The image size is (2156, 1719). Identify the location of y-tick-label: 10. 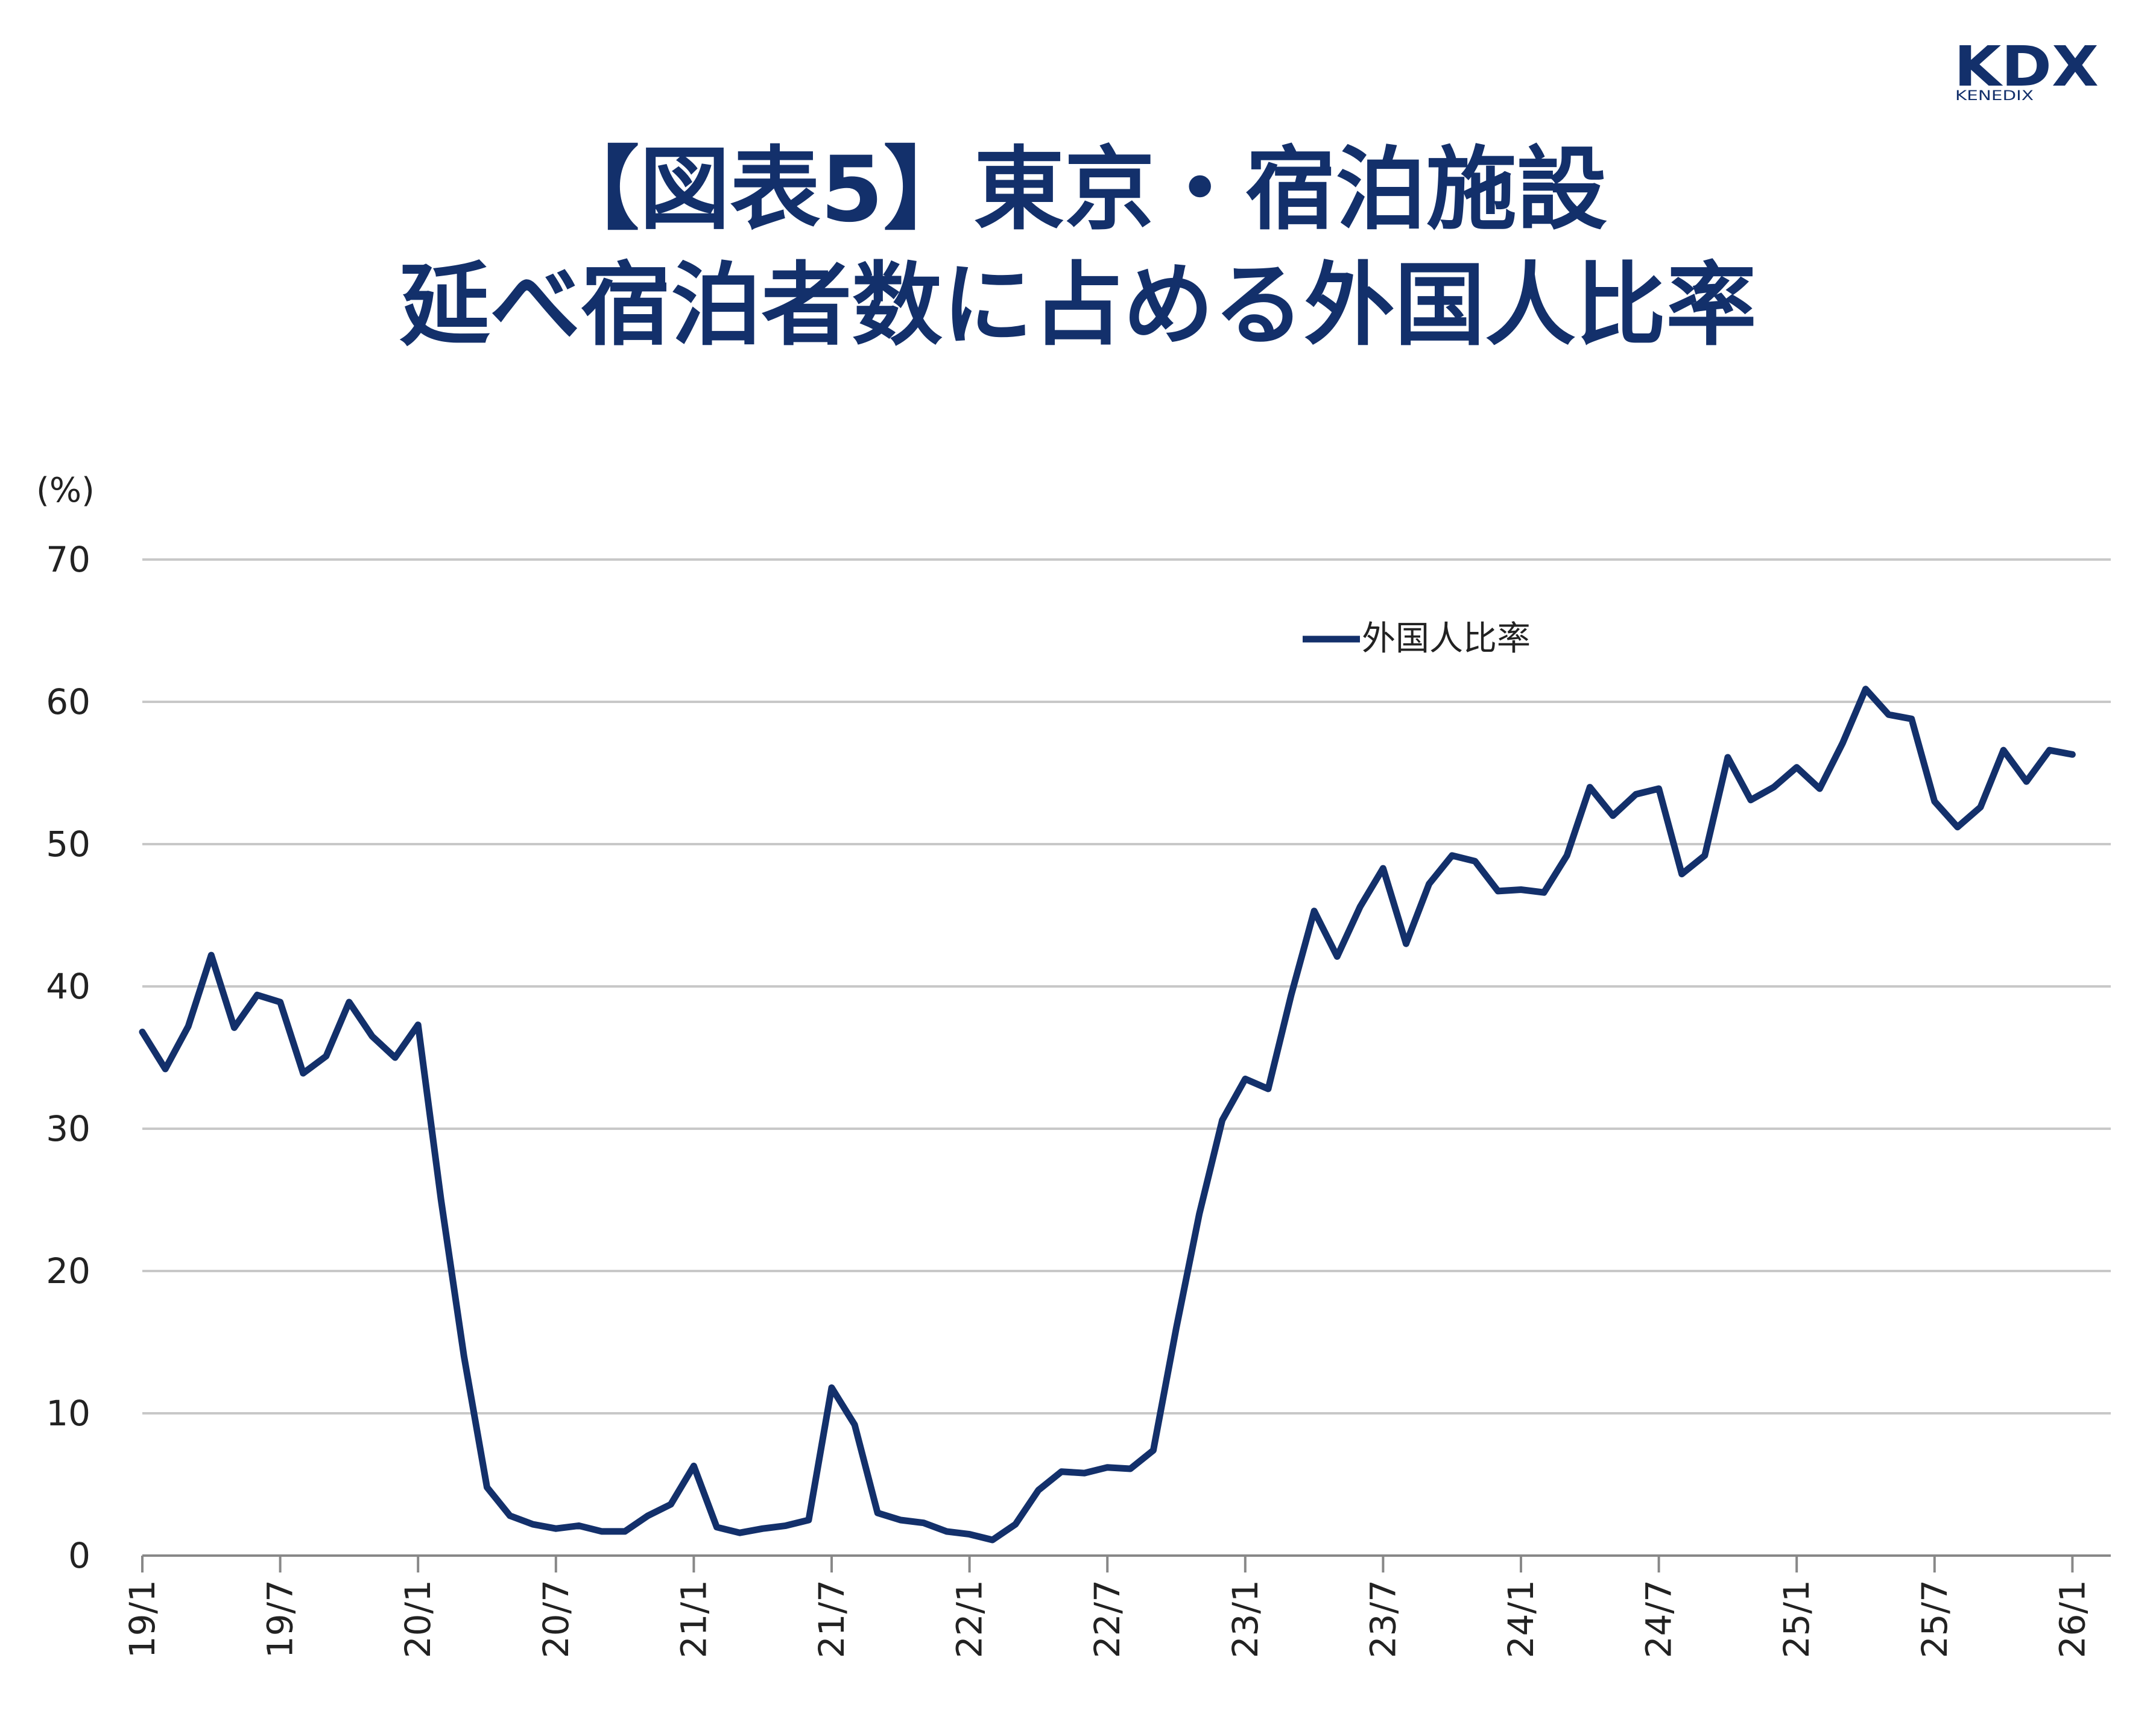
(68, 1413).